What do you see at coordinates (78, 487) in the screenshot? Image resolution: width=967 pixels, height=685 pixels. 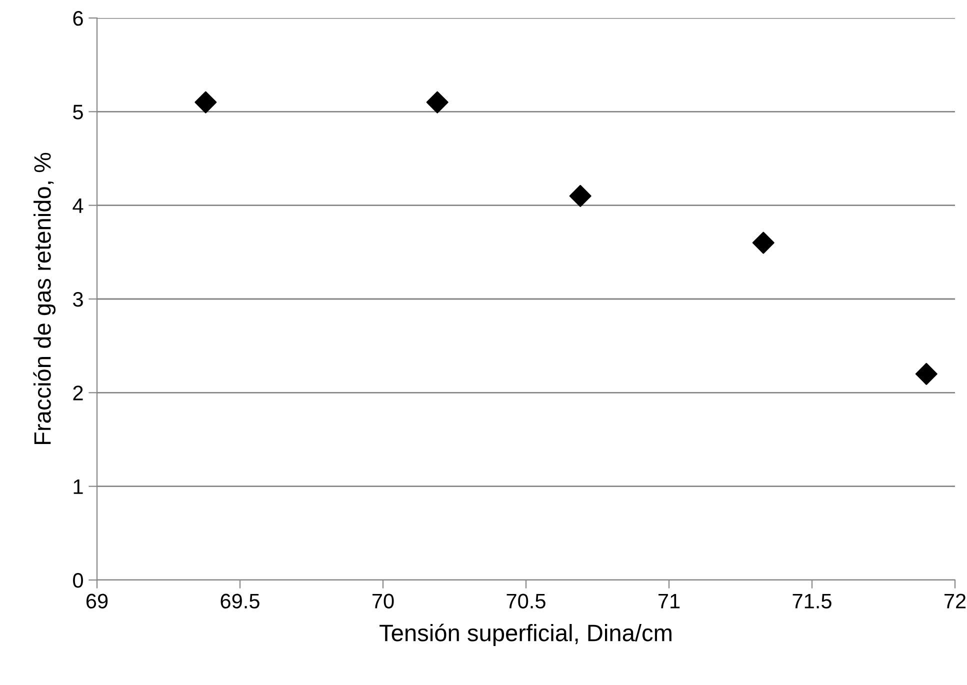 I see `y-tick-label: 1` at bounding box center [78, 487].